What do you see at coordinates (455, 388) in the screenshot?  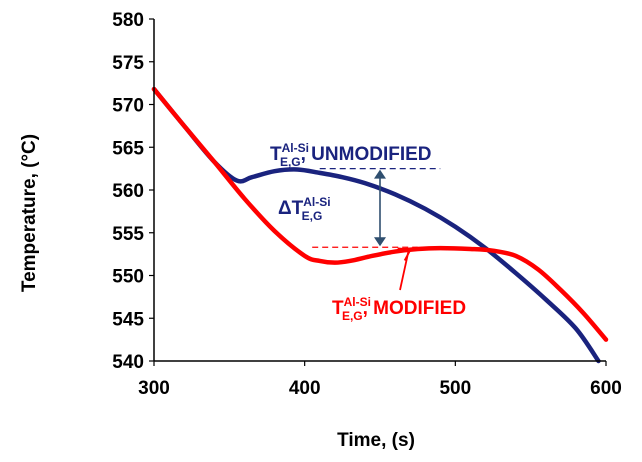 I see `x-tick-label: 500` at bounding box center [455, 388].